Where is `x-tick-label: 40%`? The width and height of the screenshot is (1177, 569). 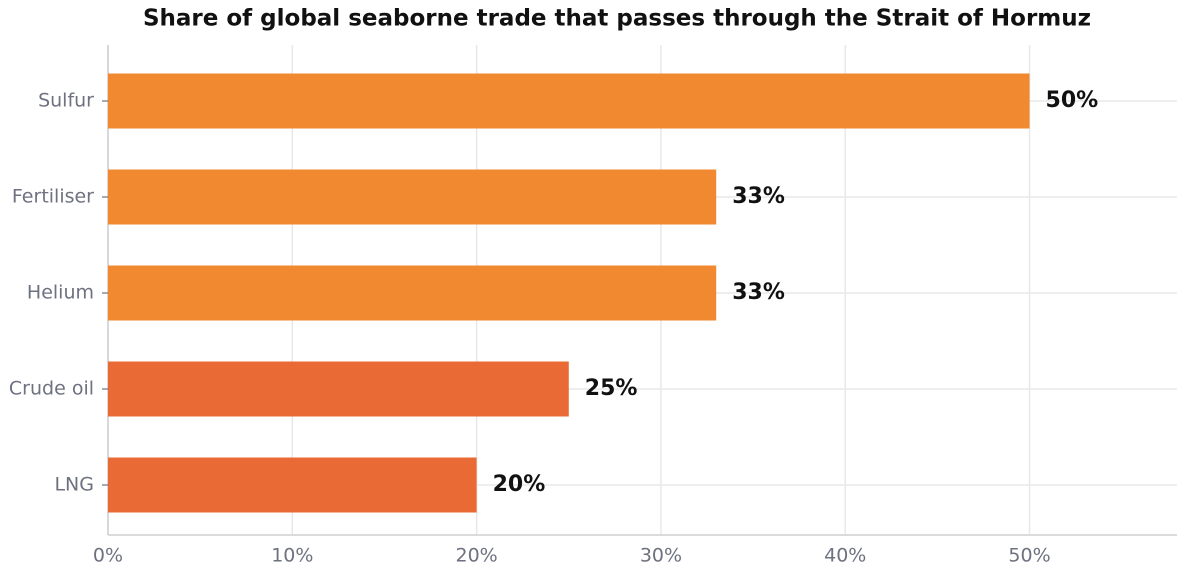
x-tick-label: 40% is located at coordinates (845, 556).